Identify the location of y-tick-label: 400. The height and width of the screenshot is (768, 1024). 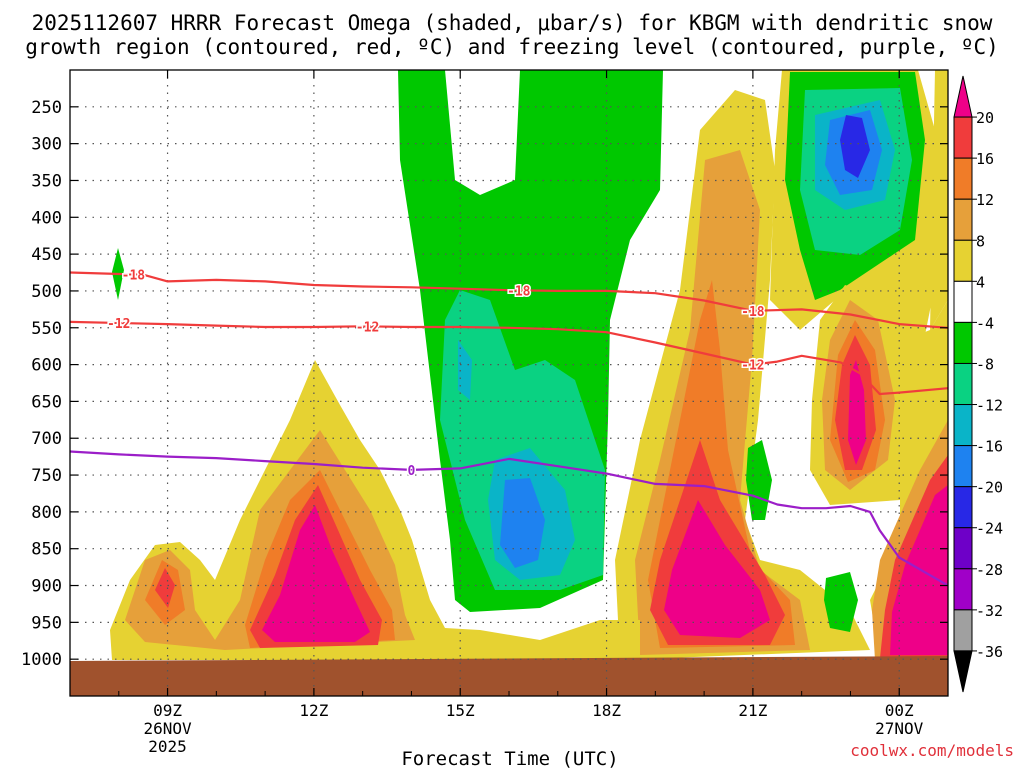
(46, 218).